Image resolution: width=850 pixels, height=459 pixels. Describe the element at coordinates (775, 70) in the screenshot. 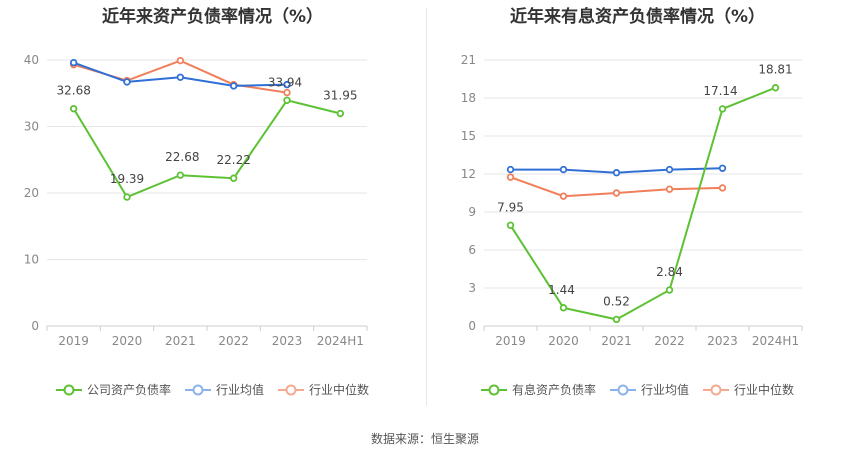

I see `data-label: 18.81` at that location.